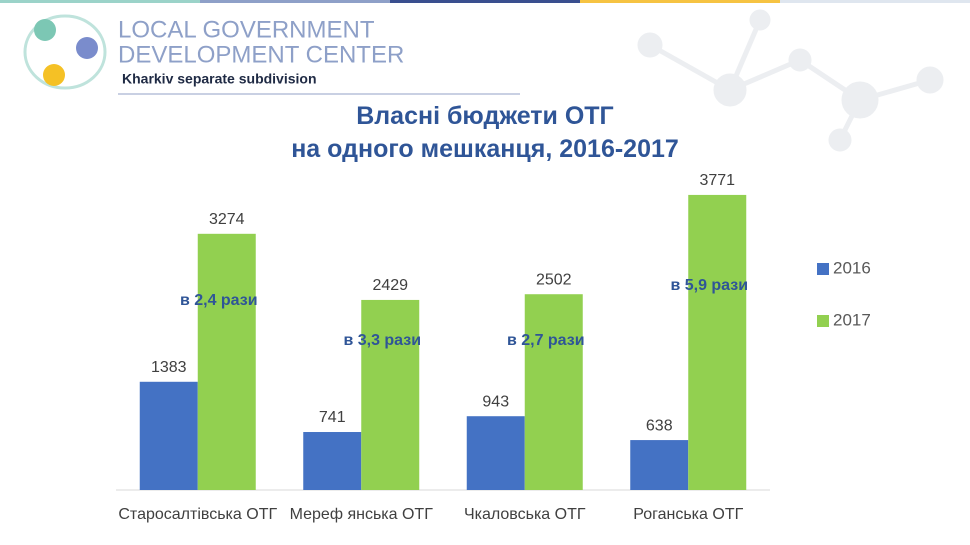 Image resolution: width=970 pixels, height=545 pixels. What do you see at coordinates (332, 417) in the screenshot?
I see `value-label: 741` at bounding box center [332, 417].